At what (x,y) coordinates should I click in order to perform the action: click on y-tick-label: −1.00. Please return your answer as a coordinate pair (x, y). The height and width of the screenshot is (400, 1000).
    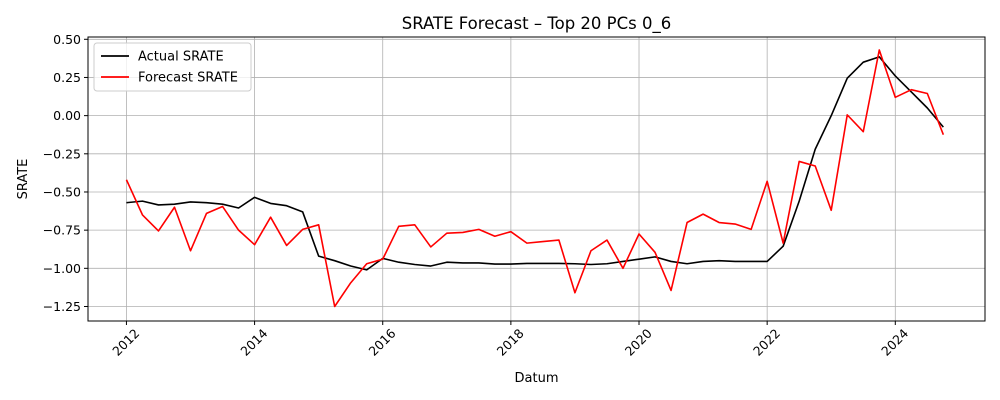
    Looking at the image, I should click on (62, 268).